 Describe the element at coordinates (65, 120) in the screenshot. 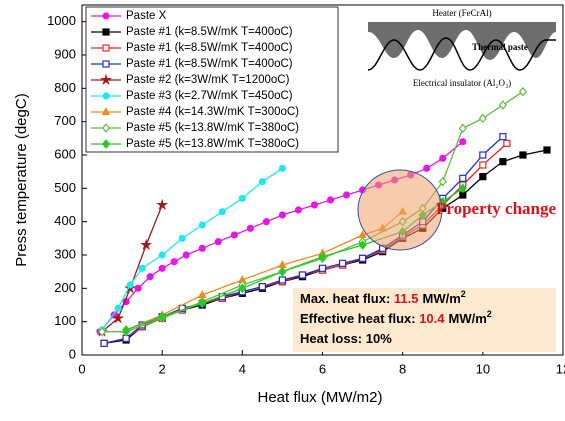

I see `y-tick-label: 700` at that location.